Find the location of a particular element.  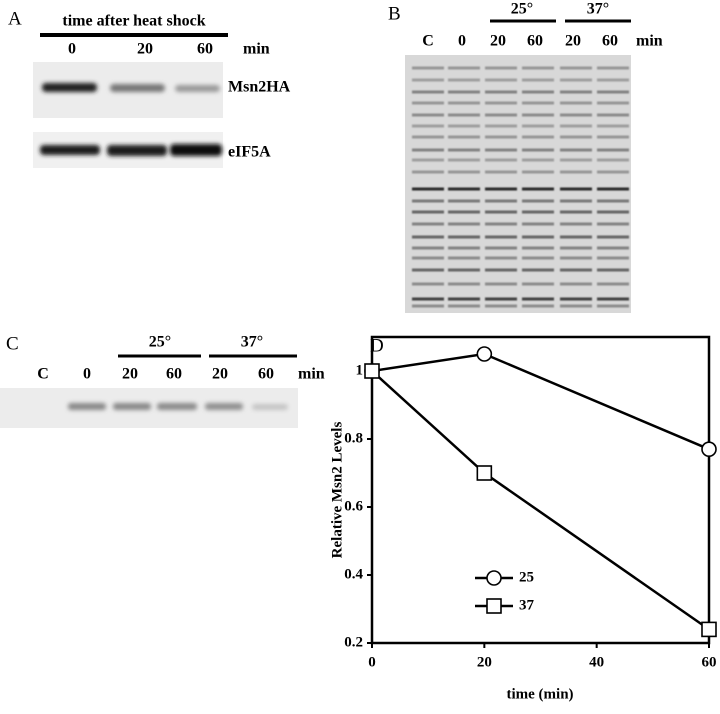

y-tick-label: 0.6 is located at coordinates (353, 506).